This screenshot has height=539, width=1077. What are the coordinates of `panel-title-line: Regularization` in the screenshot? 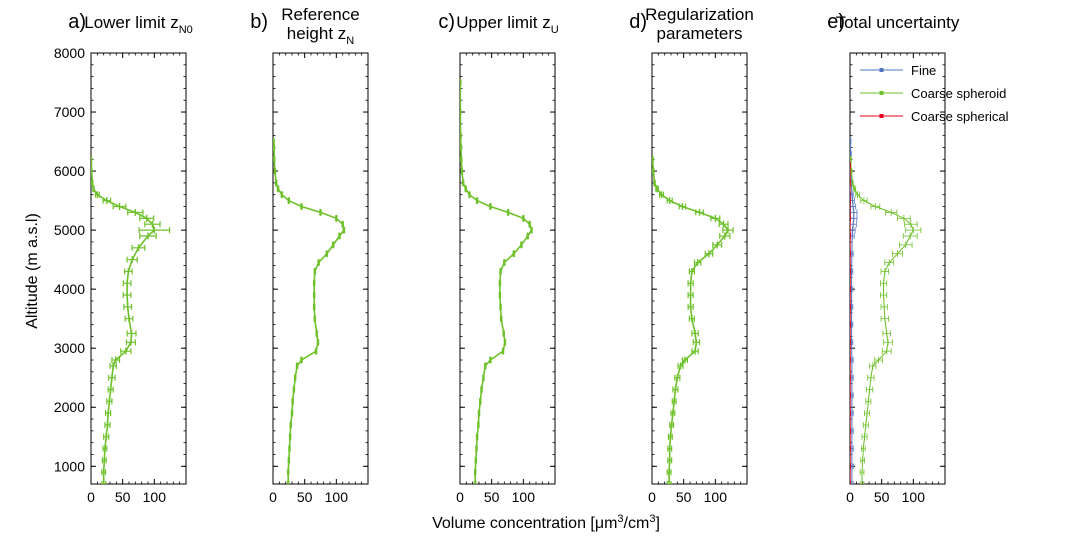 It's located at (699, 14).